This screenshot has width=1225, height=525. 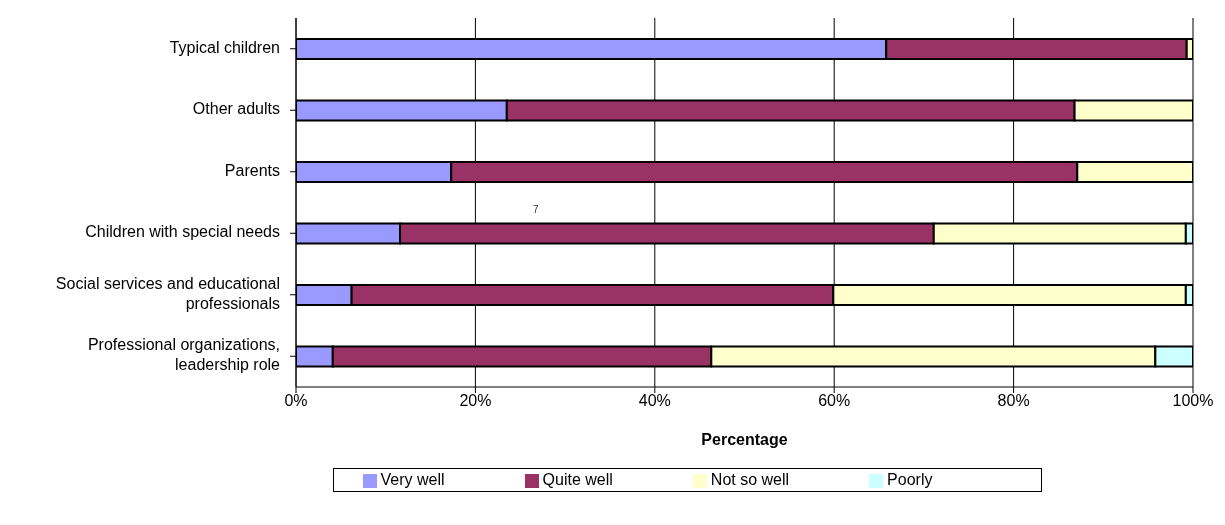 What do you see at coordinates (1193, 401) in the screenshot?
I see `x-tick-label: 100%` at bounding box center [1193, 401].